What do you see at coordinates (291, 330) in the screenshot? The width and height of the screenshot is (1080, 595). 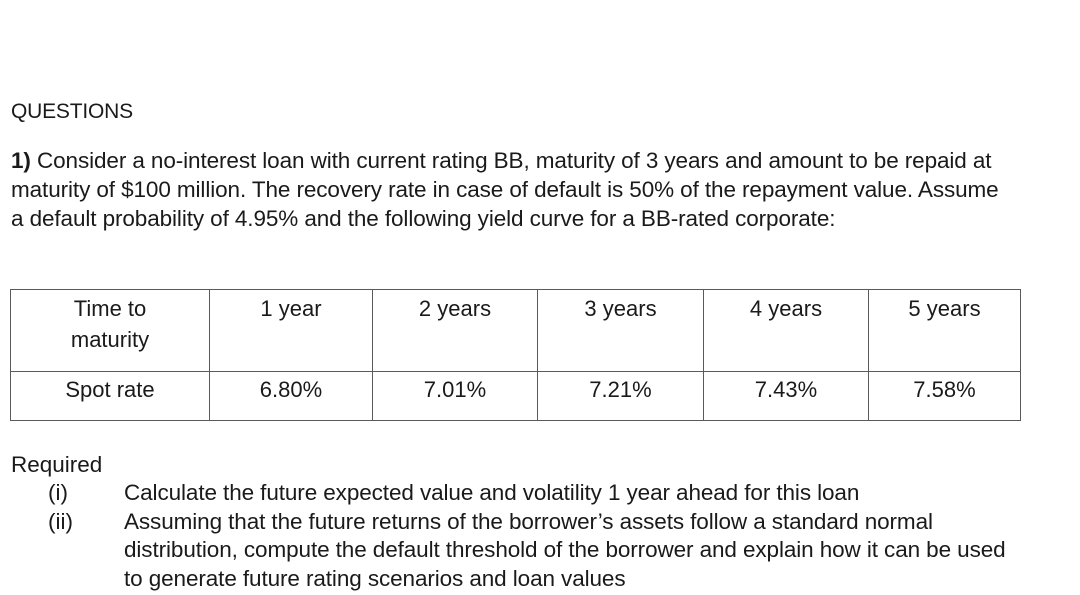 I see `maturity-1-year: 1 year` at bounding box center [291, 330].